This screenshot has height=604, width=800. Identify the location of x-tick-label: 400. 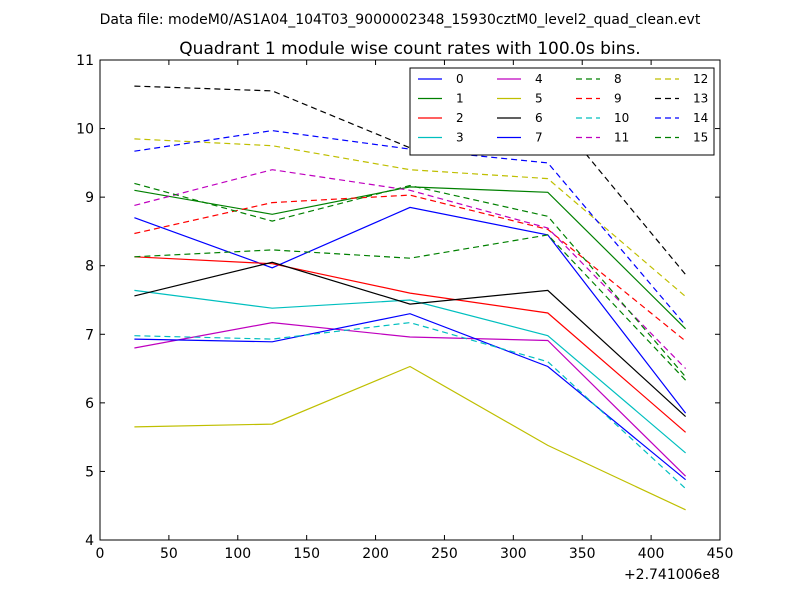
(651, 554).